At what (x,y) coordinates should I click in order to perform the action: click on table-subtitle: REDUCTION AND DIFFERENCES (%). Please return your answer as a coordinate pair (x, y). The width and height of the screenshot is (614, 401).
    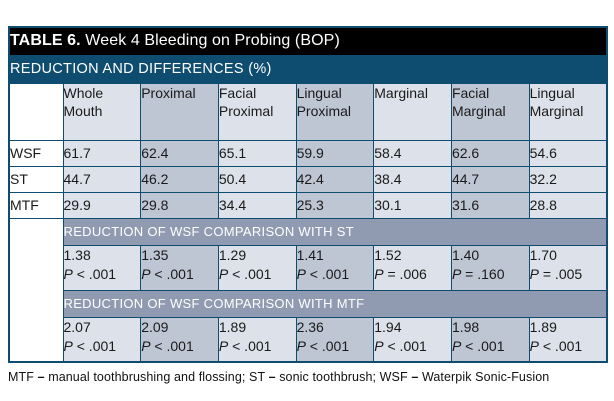
    Looking at the image, I should click on (308, 69).